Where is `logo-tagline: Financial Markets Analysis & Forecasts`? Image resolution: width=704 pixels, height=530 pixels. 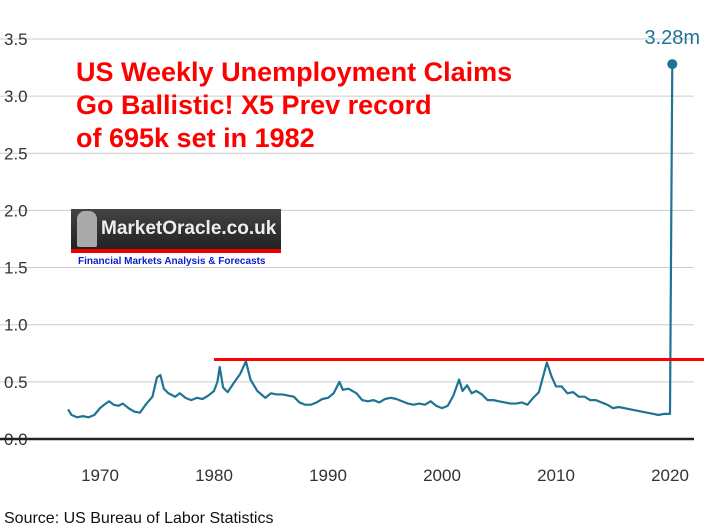 logo-tagline: Financial Markets Analysis & Forecasts is located at coordinates (172, 261).